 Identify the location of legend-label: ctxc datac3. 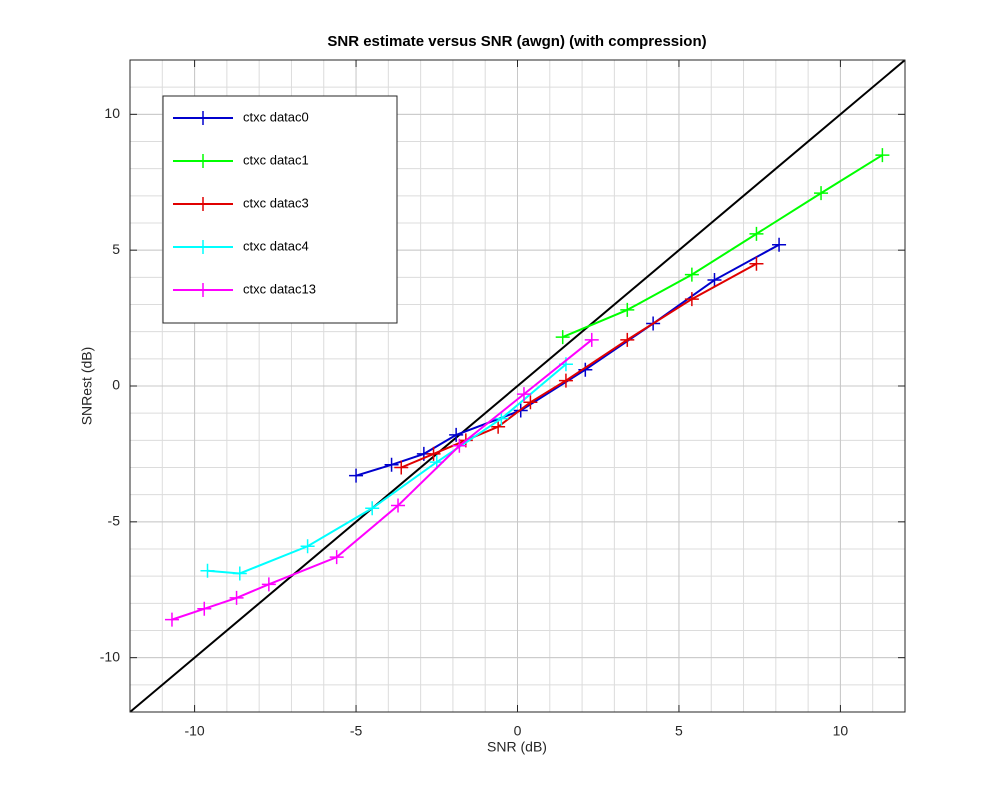
(276, 202).